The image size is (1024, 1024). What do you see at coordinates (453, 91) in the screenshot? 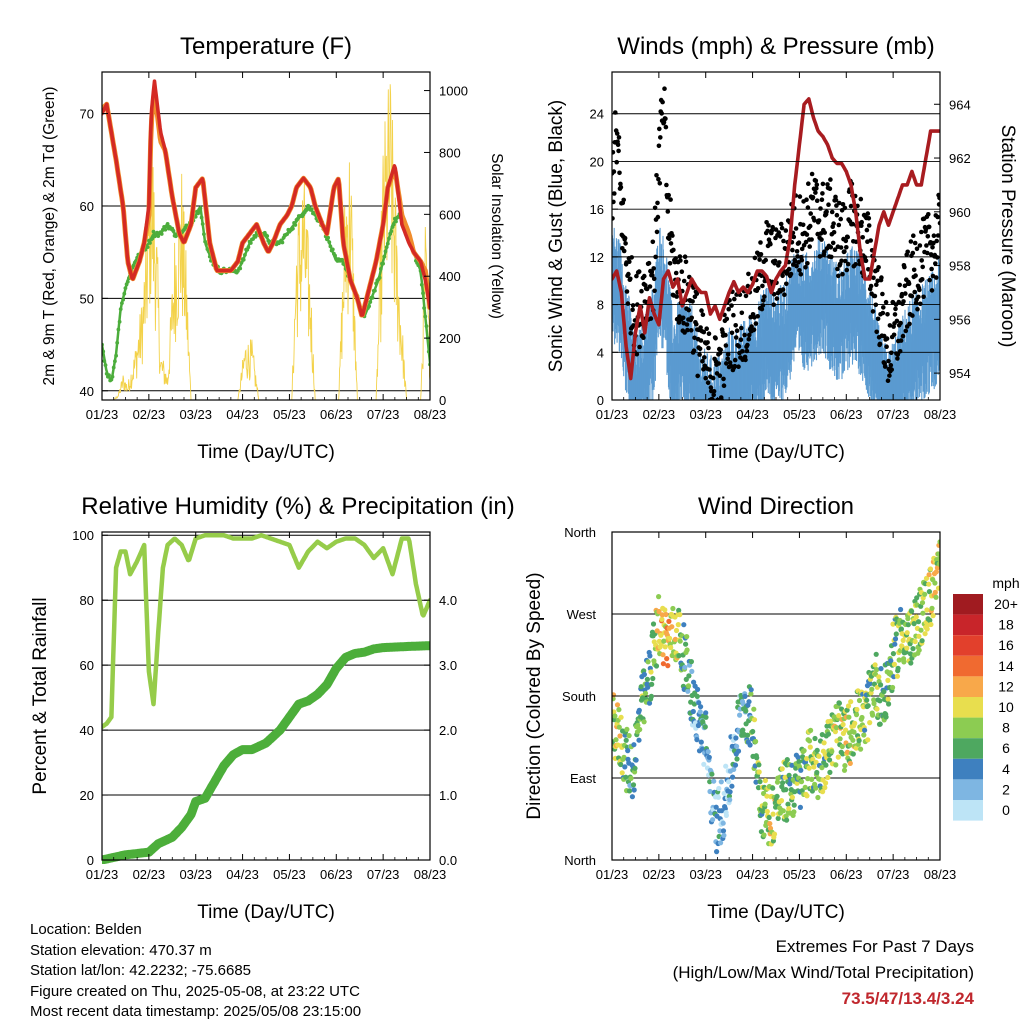
I see `y-right-tick-label: 1000` at bounding box center [453, 91].